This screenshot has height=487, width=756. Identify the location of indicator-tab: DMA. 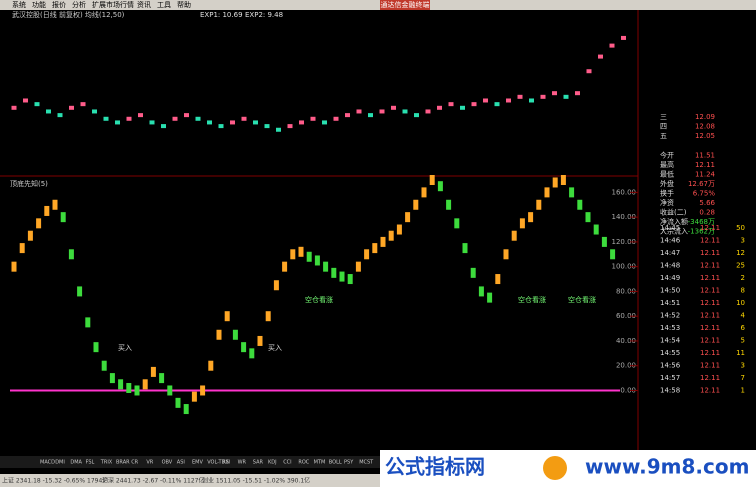
(76, 463).